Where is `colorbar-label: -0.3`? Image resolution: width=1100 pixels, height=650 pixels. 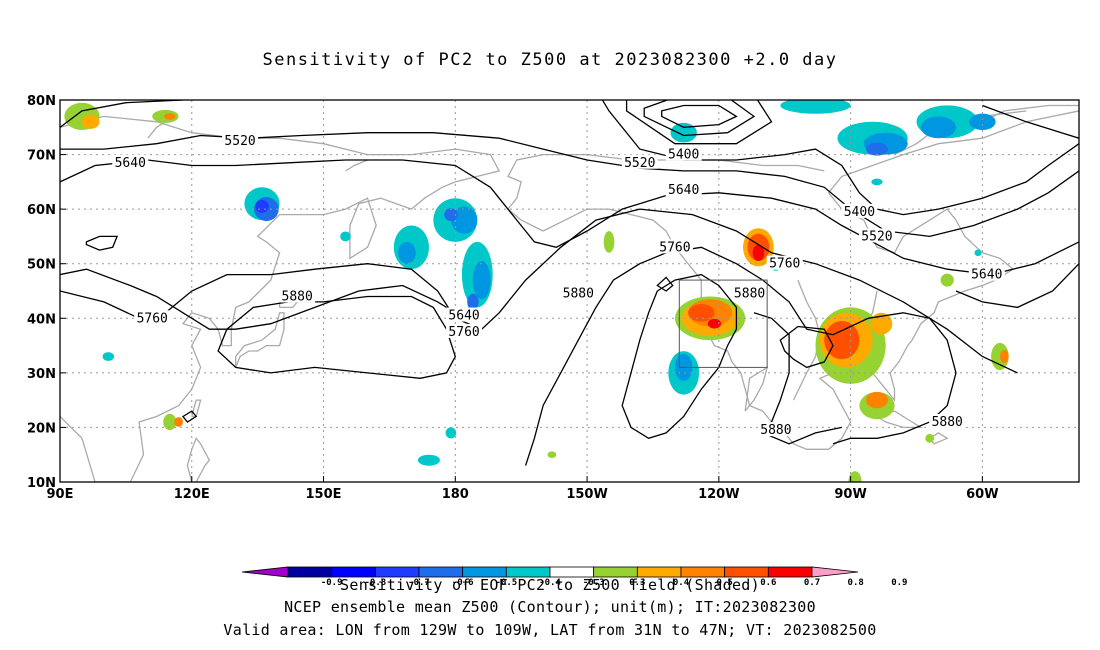 colorbar-label: -0.3 is located at coordinates (594, 583).